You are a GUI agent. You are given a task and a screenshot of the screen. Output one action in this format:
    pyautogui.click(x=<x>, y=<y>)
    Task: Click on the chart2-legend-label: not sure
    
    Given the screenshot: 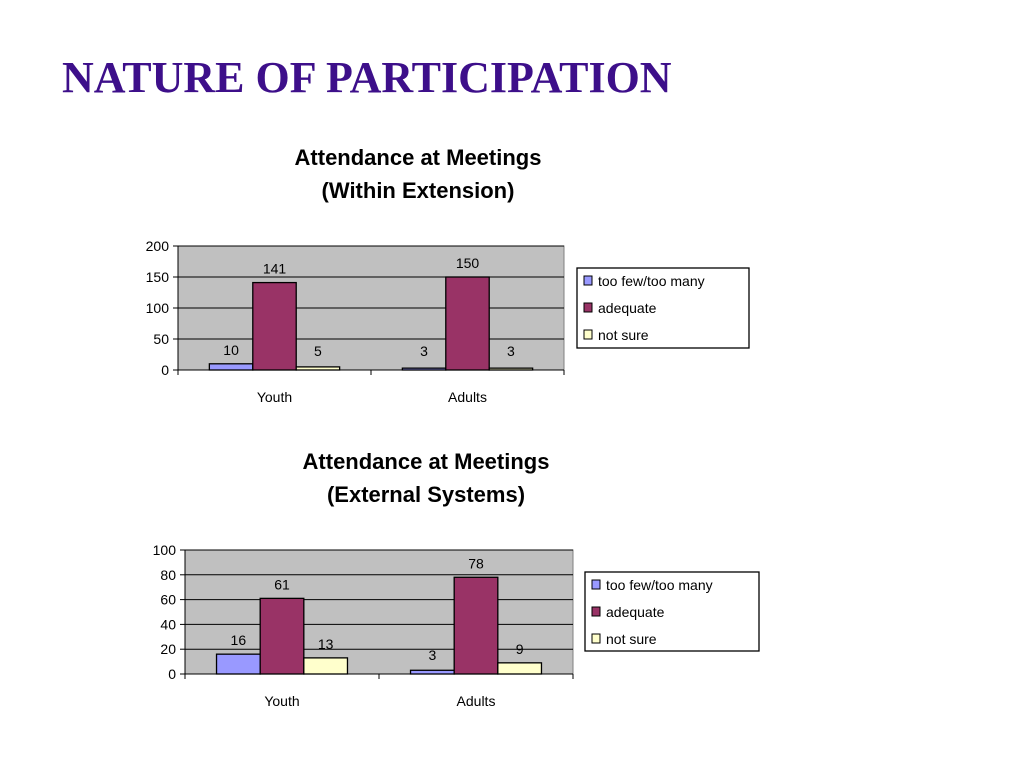 What is the action you would take?
    pyautogui.click(x=631, y=639)
    